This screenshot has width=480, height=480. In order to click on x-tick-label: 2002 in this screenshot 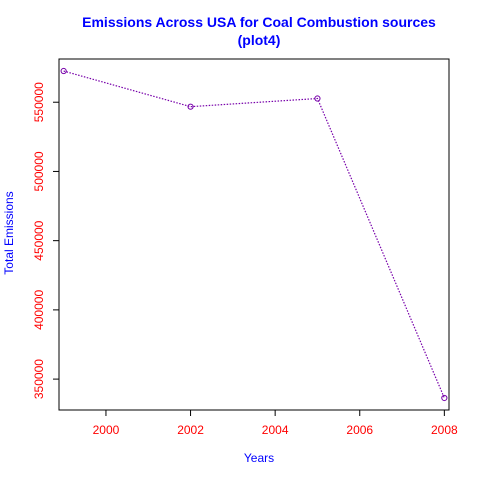, I will do `click(190, 430)`.